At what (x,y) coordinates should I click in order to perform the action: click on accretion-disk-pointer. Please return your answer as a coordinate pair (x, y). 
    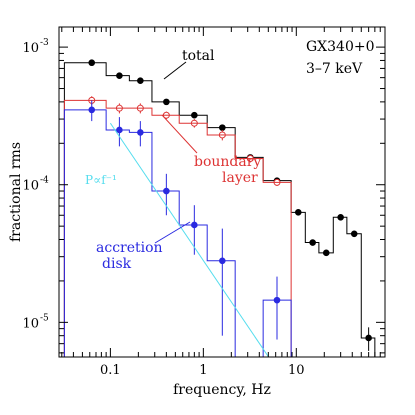
    Looking at the image, I should click on (172, 232).